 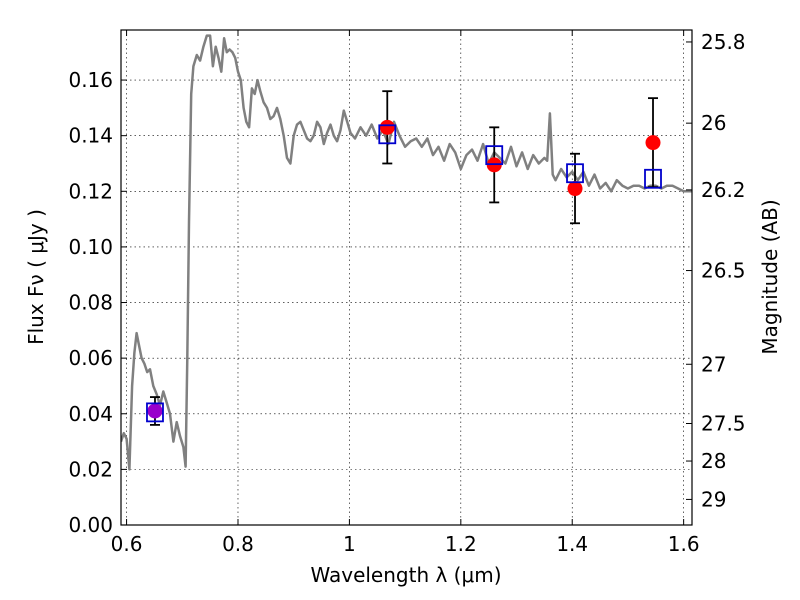 What do you see at coordinates (90, 414) in the screenshot?
I see `y-tick-label: 0.04` at bounding box center [90, 414].